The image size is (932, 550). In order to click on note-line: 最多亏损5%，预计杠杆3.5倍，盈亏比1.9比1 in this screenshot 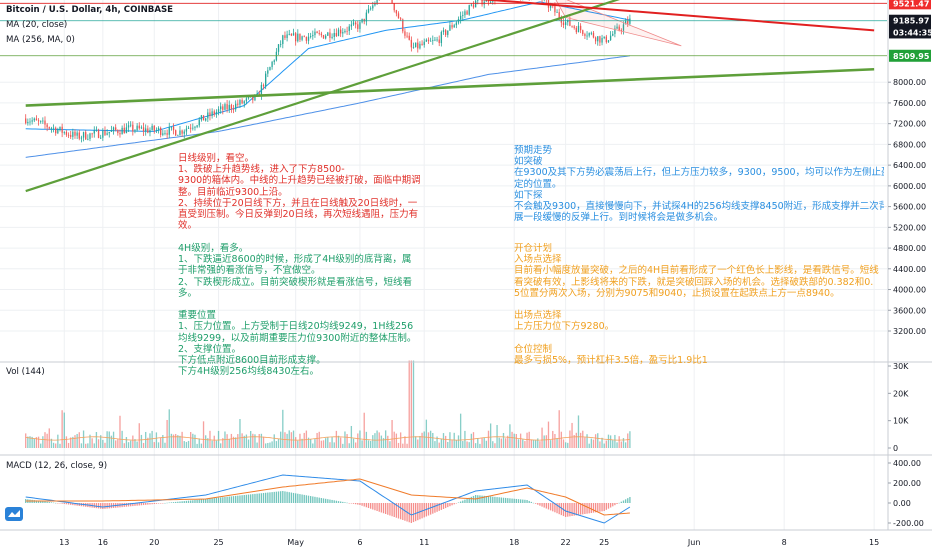, I will do `click(611, 361)`.